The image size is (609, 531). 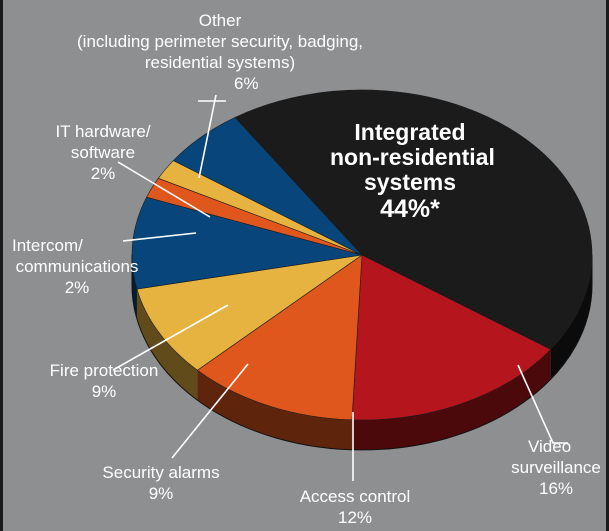 I want to click on pie-slice-access-control, so click(x=279, y=337).